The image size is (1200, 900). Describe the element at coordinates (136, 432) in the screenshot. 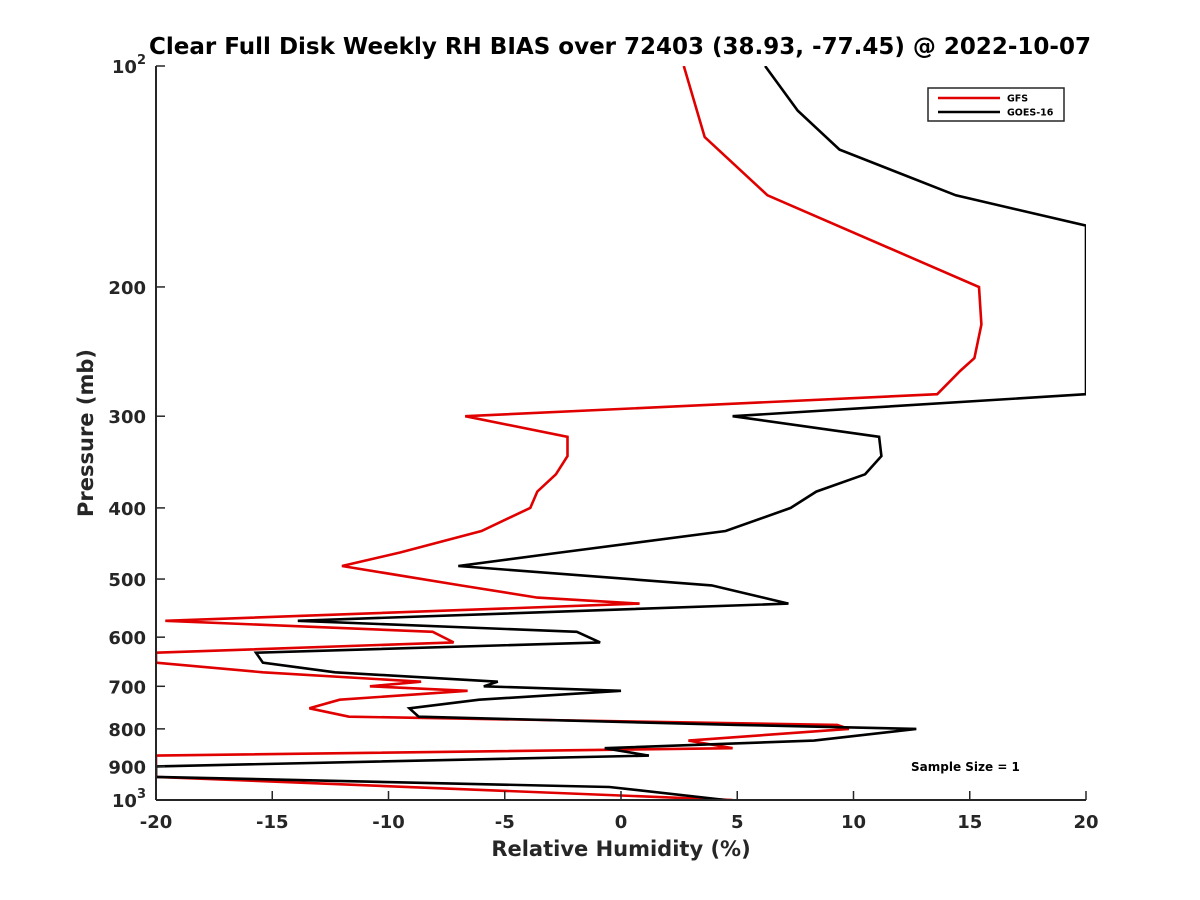

I see `y-axis-ticks: 10² 200 300 400 500 600 700 800 900 10³` at that location.